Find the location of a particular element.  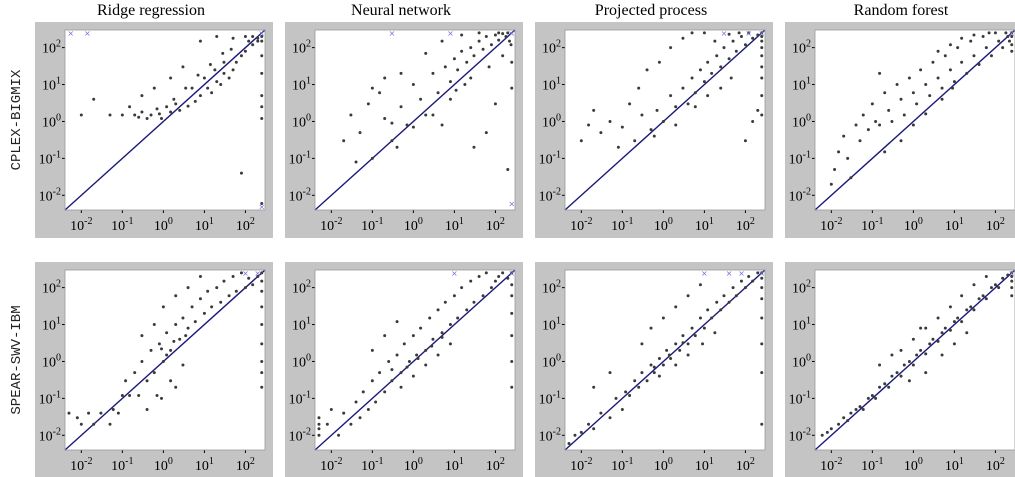

diagonal-line is located at coordinates (415, 120).